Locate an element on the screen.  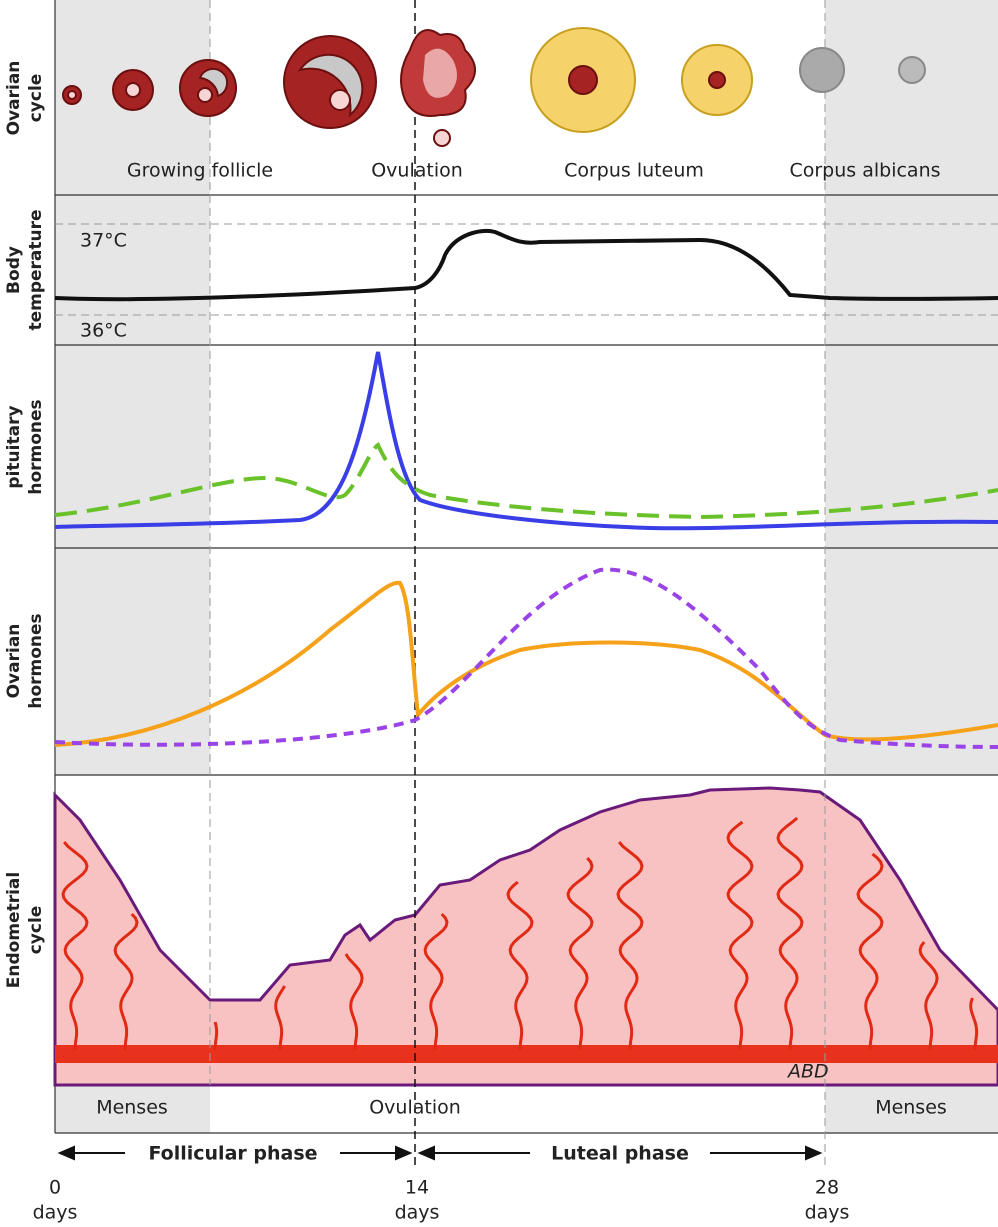
phase-label: Follicular phase is located at coordinates (232, 1154).